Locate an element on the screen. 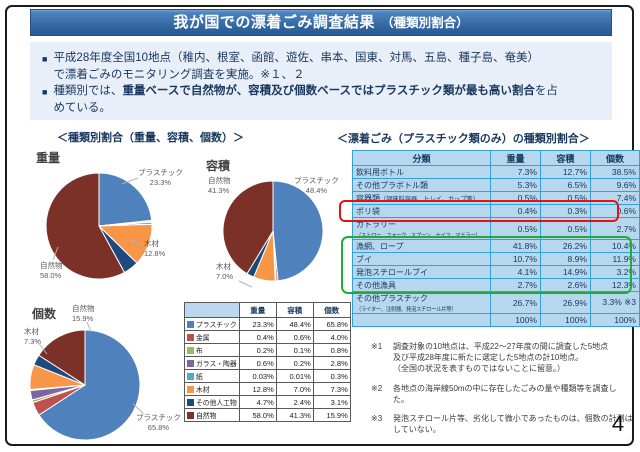 The image size is (640, 452). row-plastic-bag: ポリ袋 0.4% 0.3% 0.6% is located at coordinates (496, 211).